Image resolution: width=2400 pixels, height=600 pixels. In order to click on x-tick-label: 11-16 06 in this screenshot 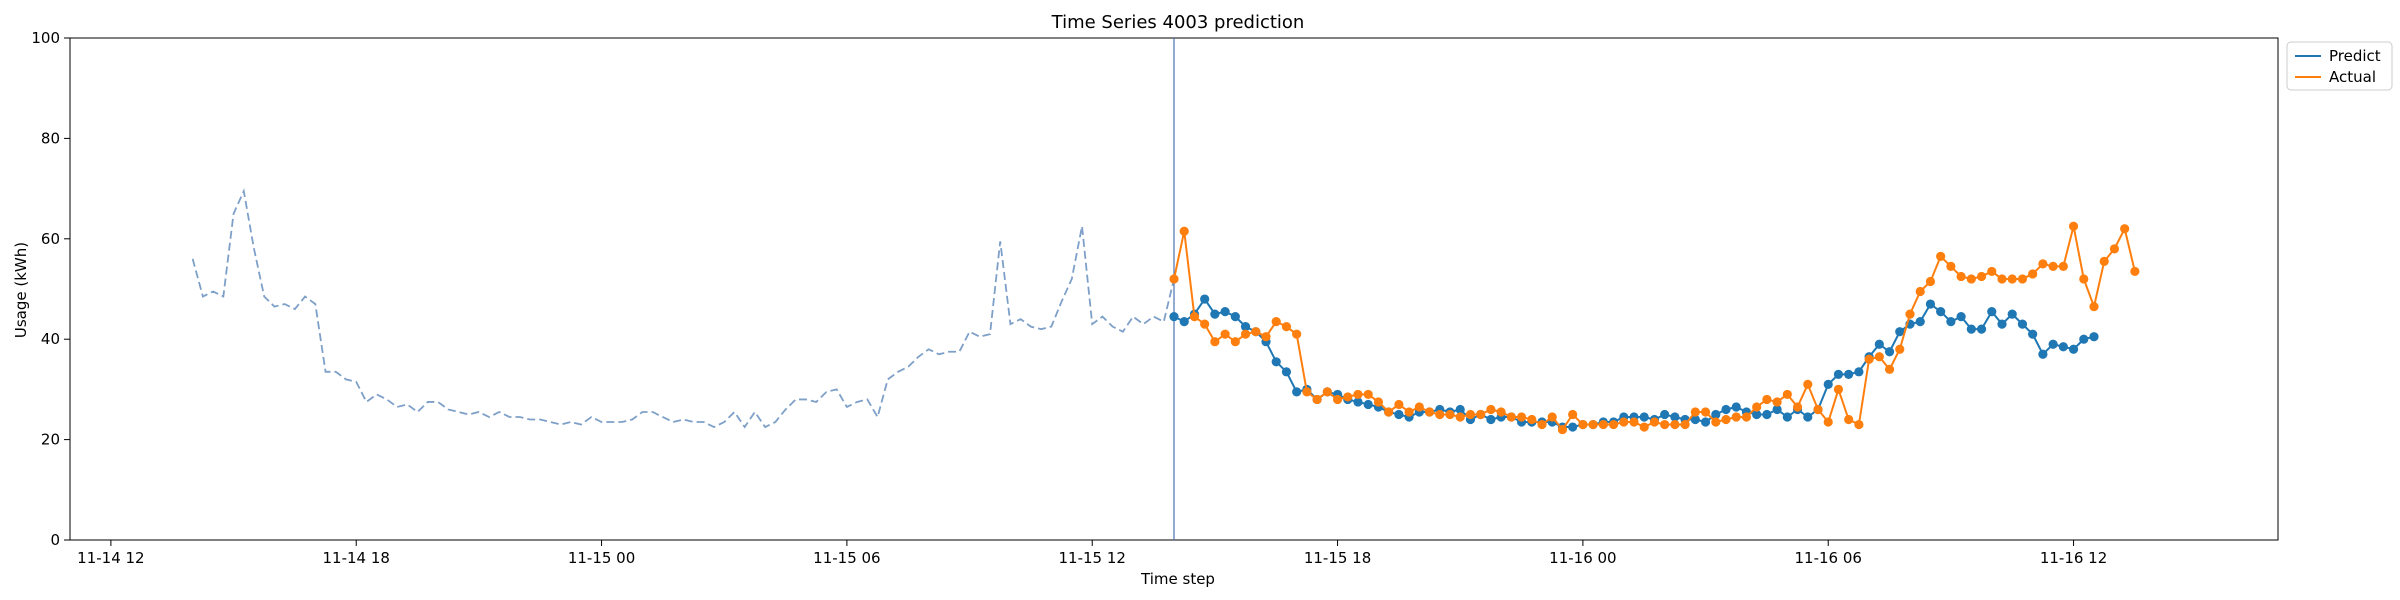, I will do `click(1827, 558)`.